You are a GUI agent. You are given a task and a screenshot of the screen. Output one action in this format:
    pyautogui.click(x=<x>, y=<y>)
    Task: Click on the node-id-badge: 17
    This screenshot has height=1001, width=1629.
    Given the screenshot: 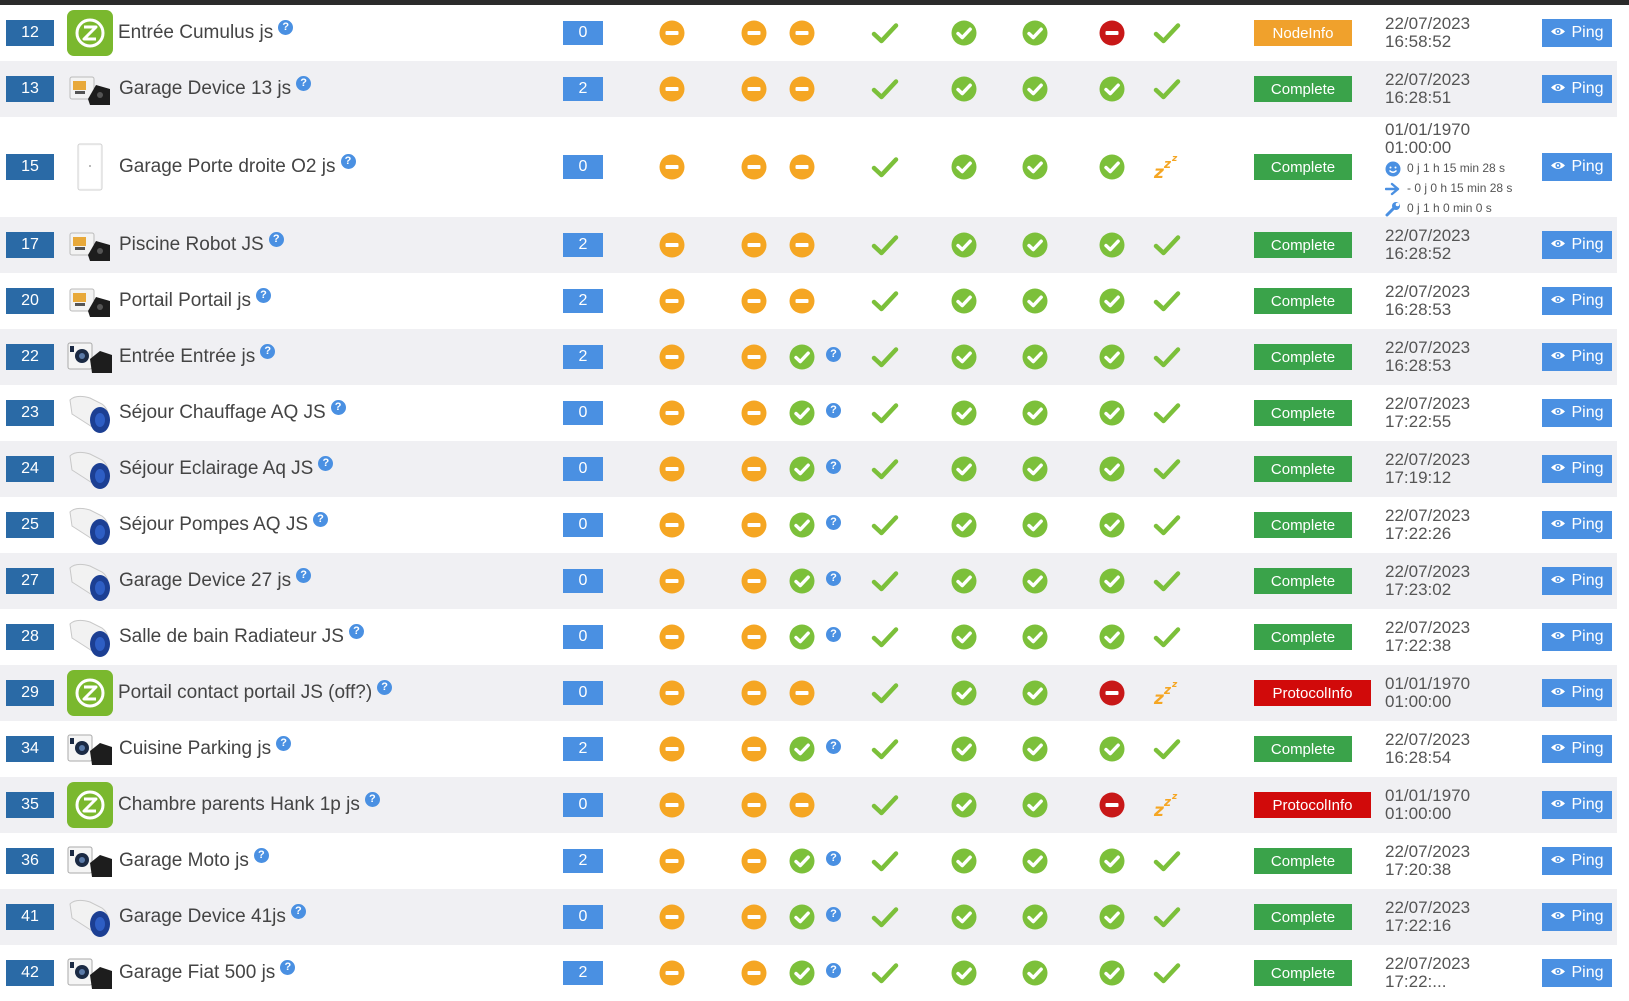 What is the action you would take?
    pyautogui.click(x=30, y=245)
    